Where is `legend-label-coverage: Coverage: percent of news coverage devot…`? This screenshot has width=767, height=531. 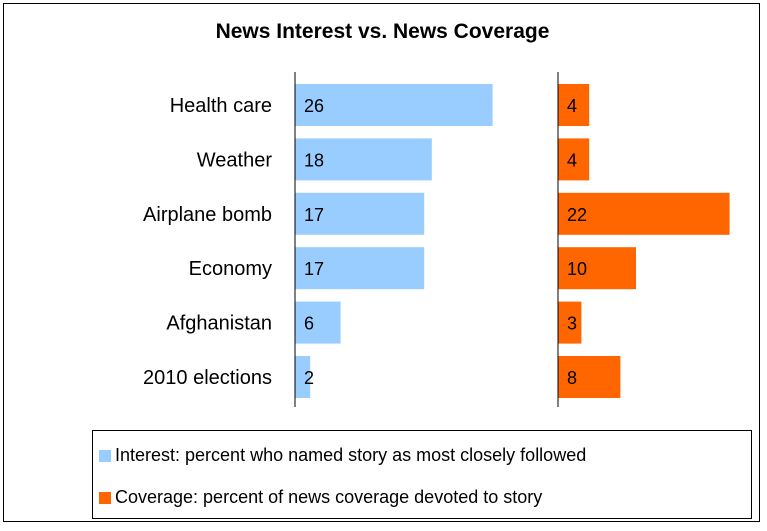 legend-label-coverage: Coverage: percent of news coverage devot… is located at coordinates (329, 497).